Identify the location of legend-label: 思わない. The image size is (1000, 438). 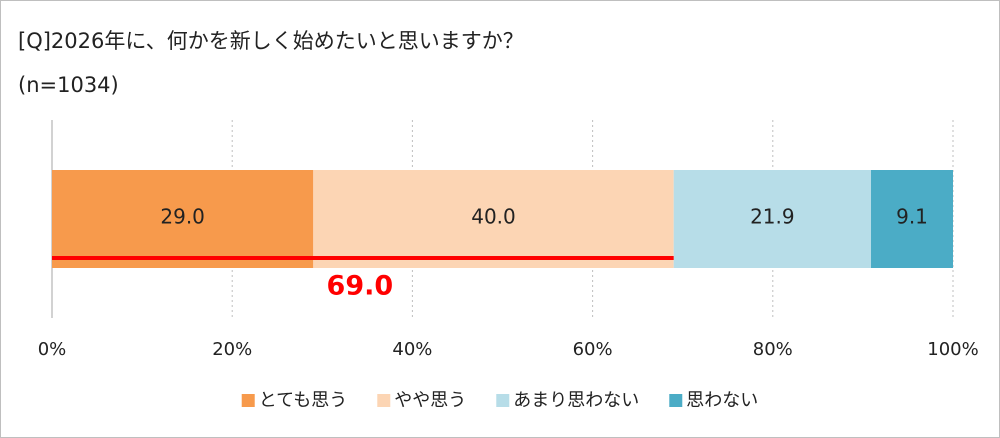
(722, 400).